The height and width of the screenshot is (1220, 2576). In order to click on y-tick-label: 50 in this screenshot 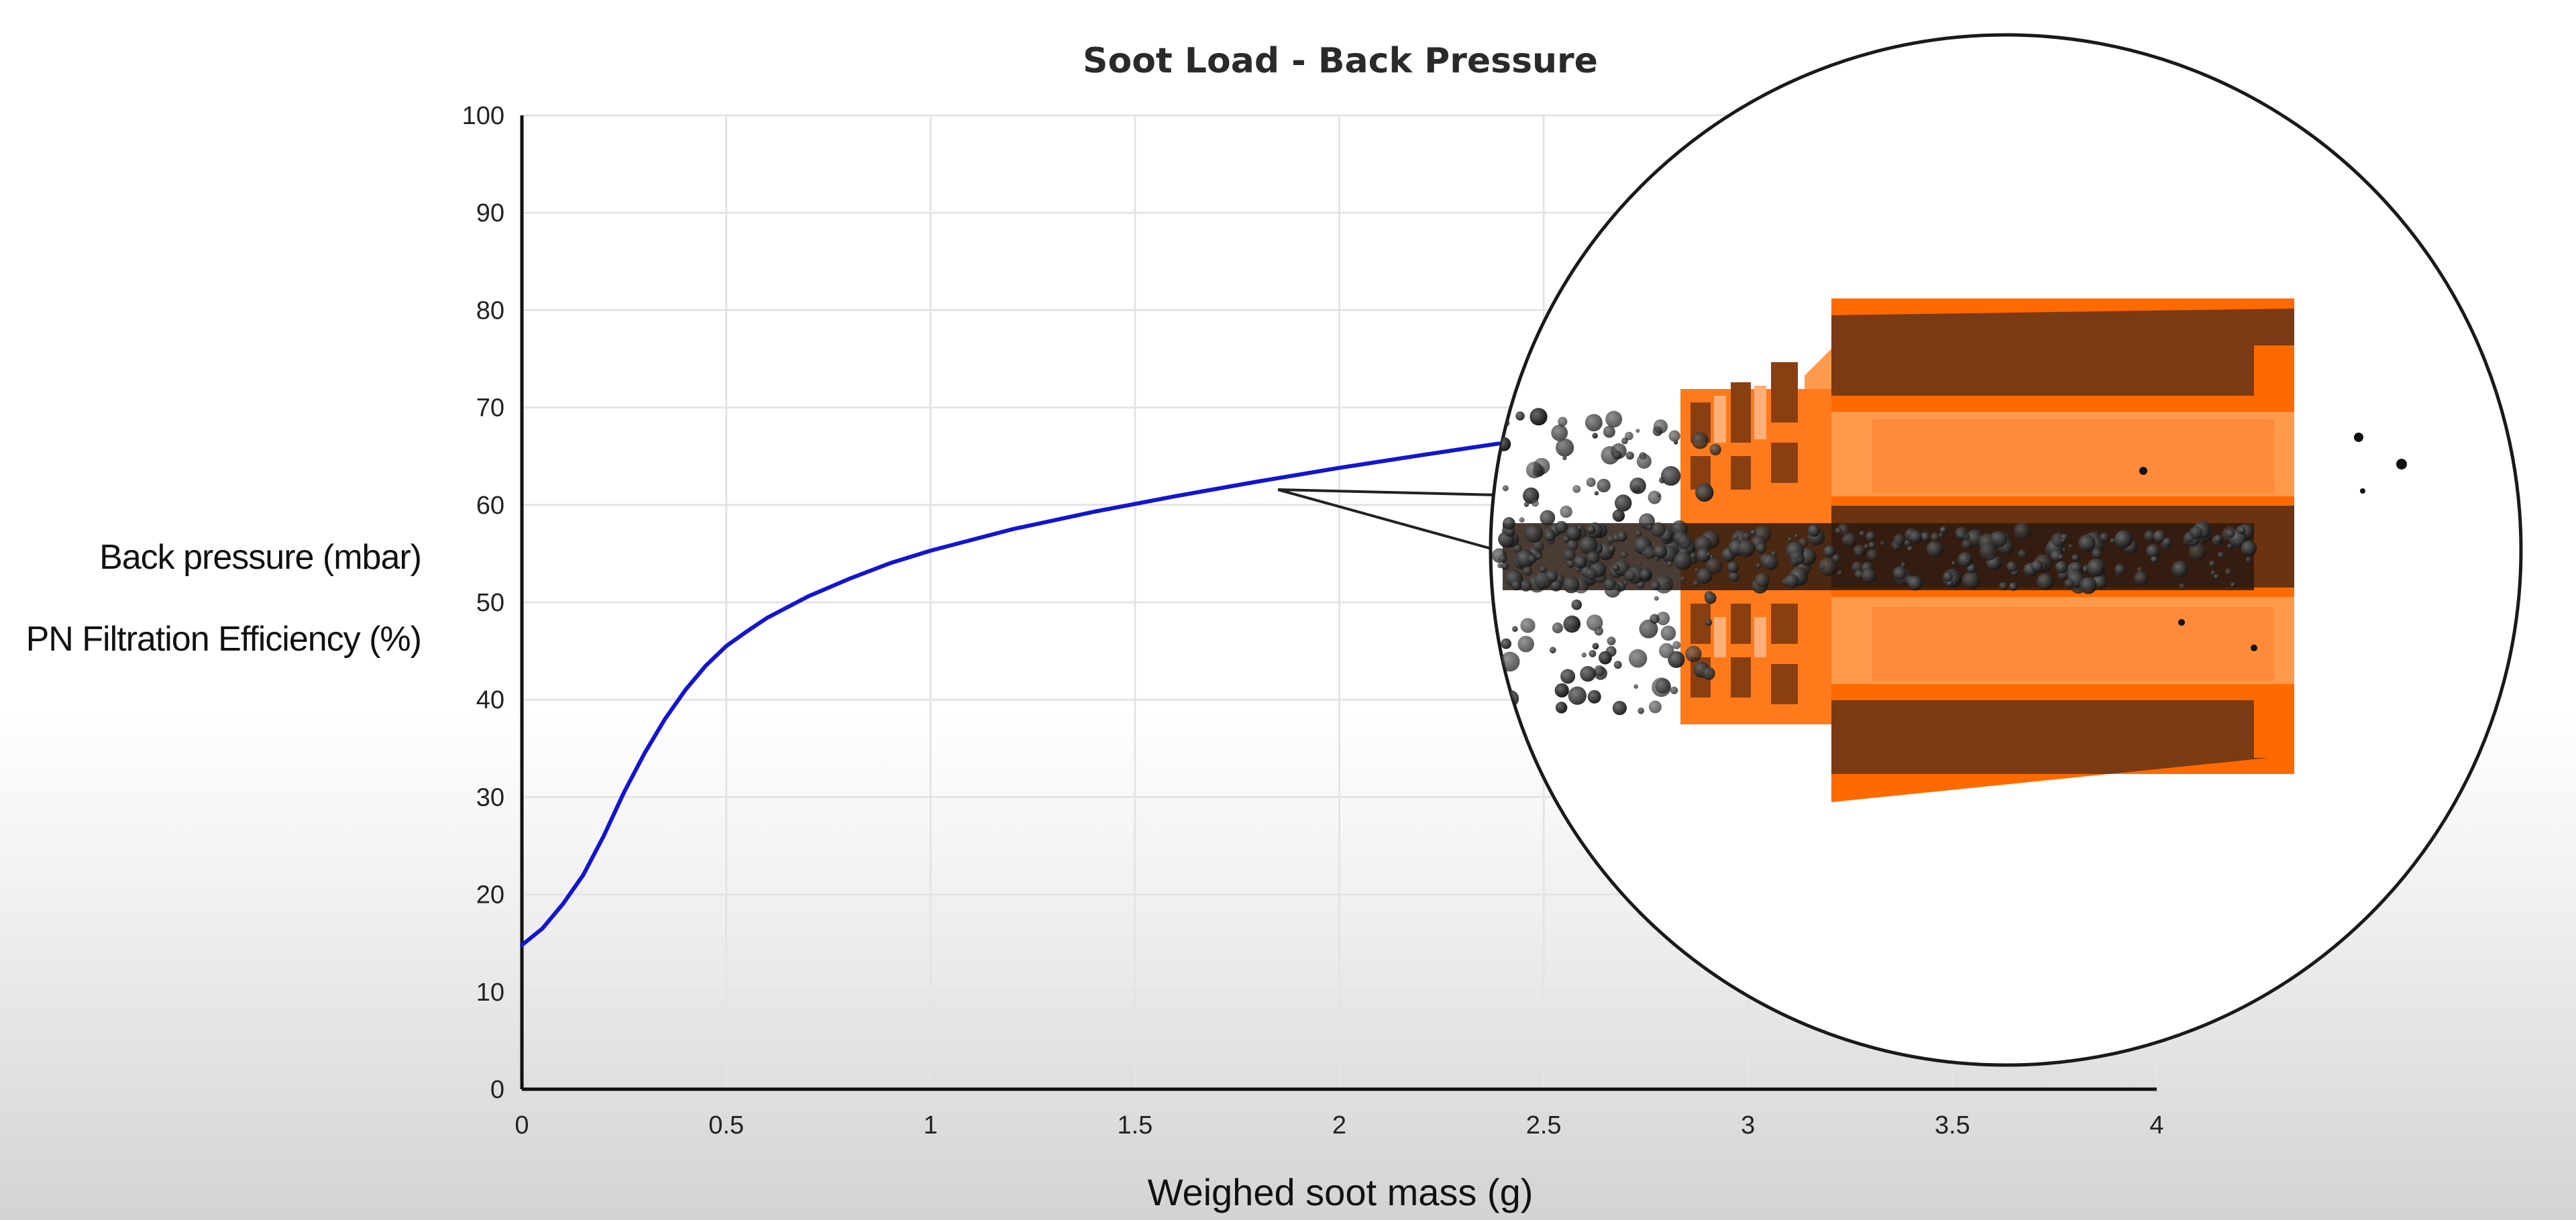, I will do `click(490, 603)`.